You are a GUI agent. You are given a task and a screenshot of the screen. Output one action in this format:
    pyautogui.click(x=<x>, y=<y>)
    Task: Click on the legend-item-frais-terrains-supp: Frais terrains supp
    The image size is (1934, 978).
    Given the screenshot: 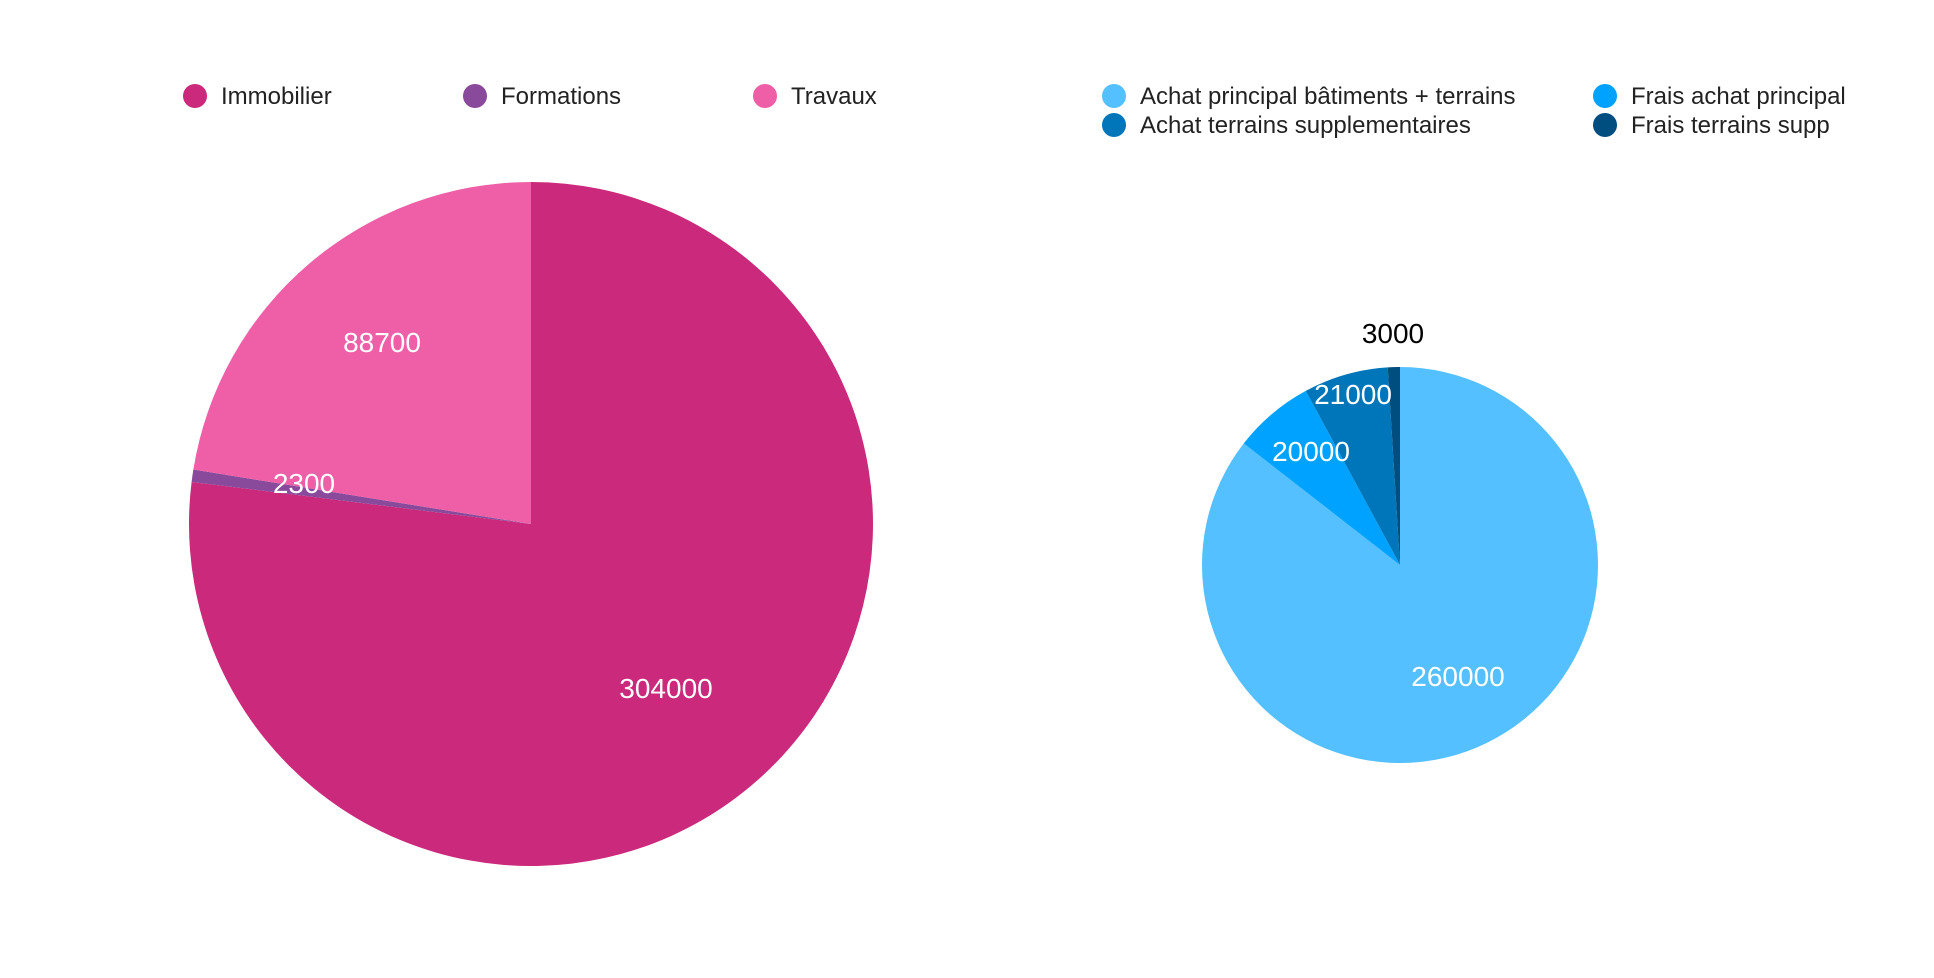 What is the action you would take?
    pyautogui.click(x=1711, y=125)
    